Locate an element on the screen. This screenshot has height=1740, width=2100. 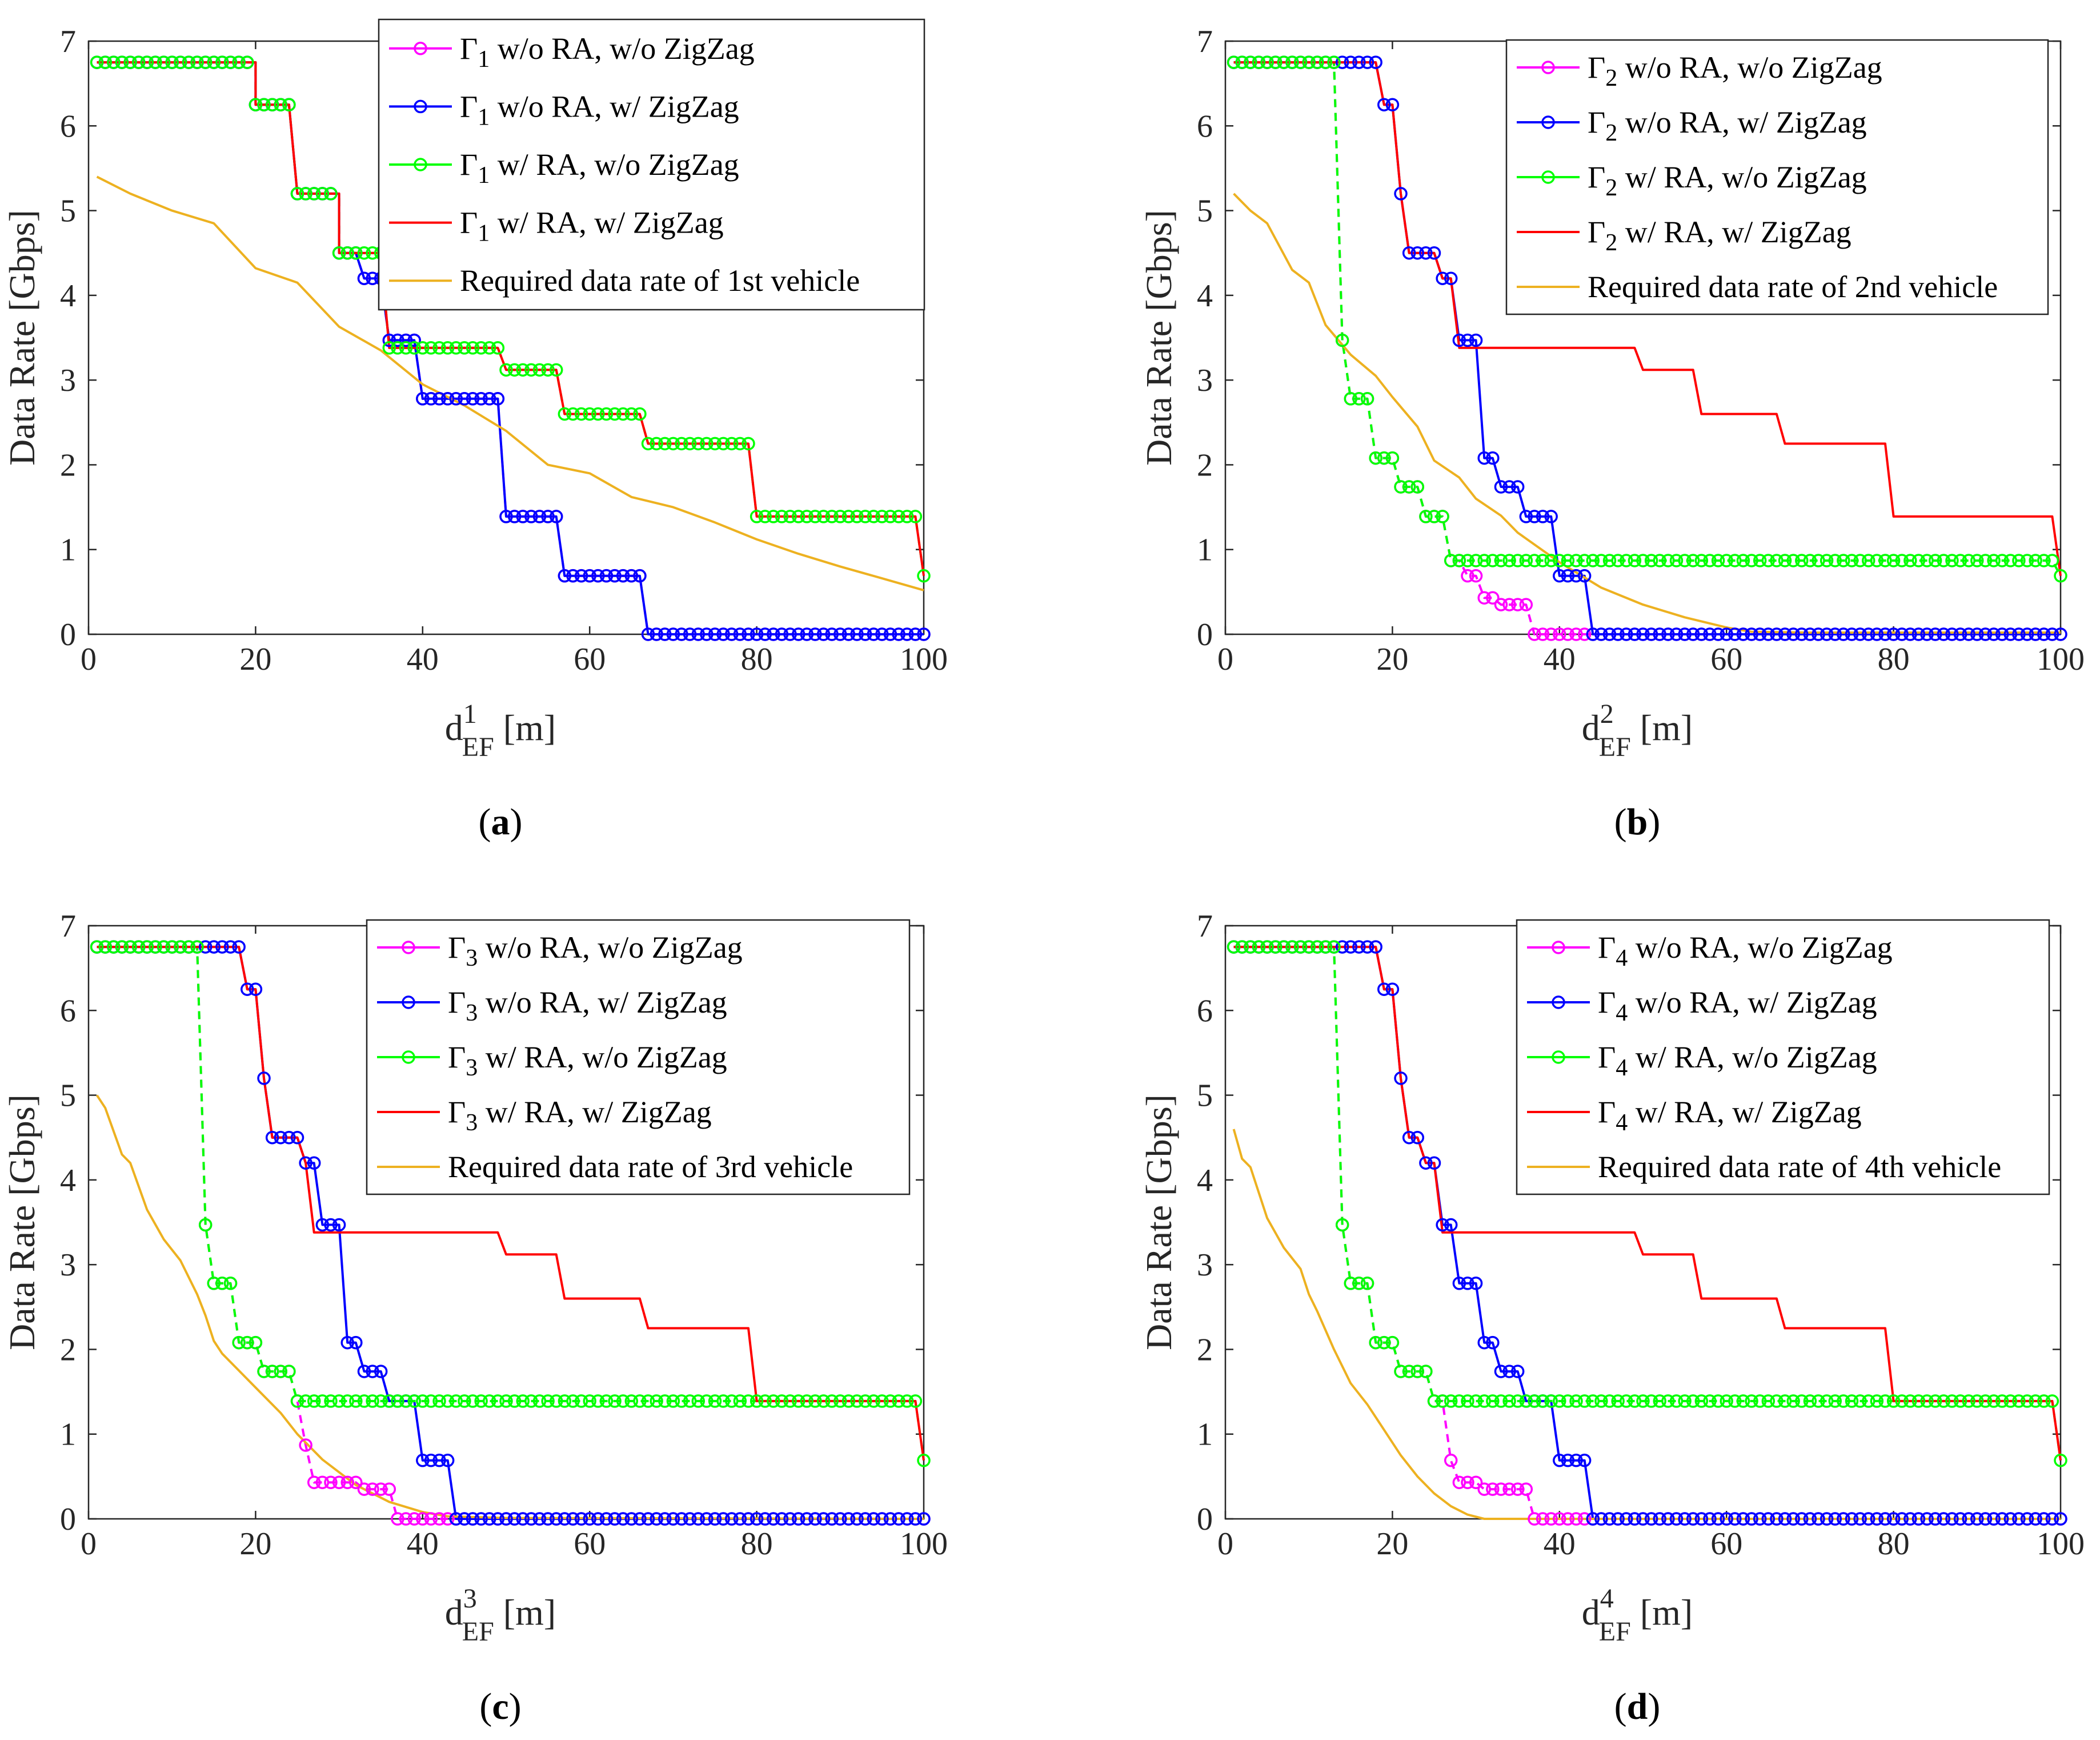
series-group is located at coordinates (1647, 1233).